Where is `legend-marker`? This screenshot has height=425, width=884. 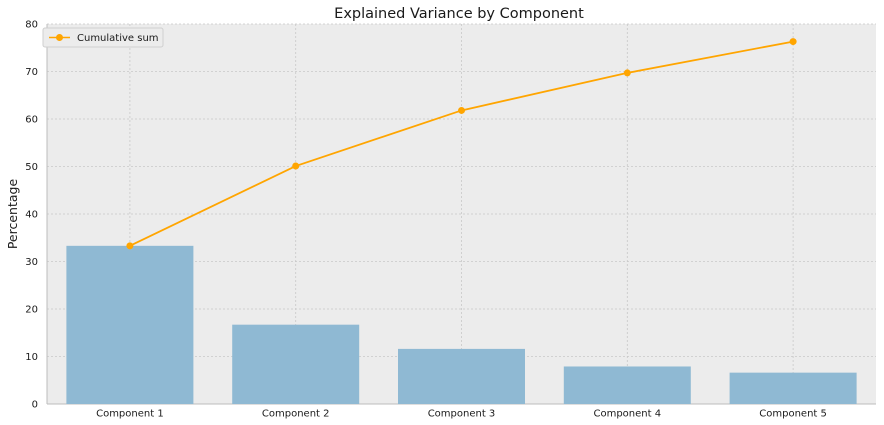 legend-marker is located at coordinates (59, 37).